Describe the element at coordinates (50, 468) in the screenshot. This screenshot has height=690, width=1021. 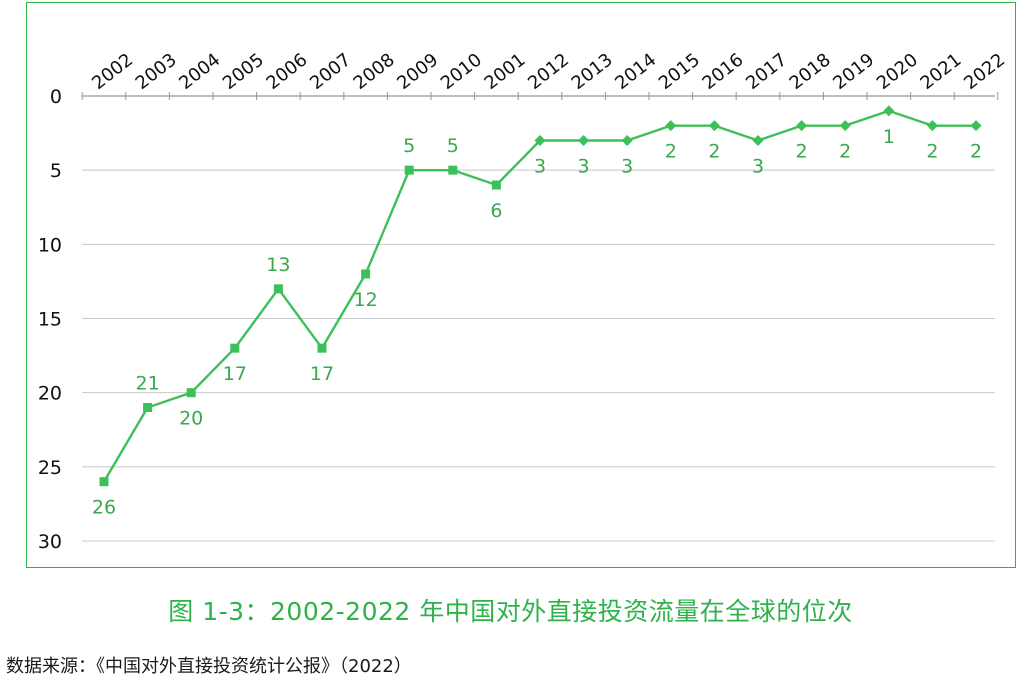
I see `y-tick-label: 25` at that location.